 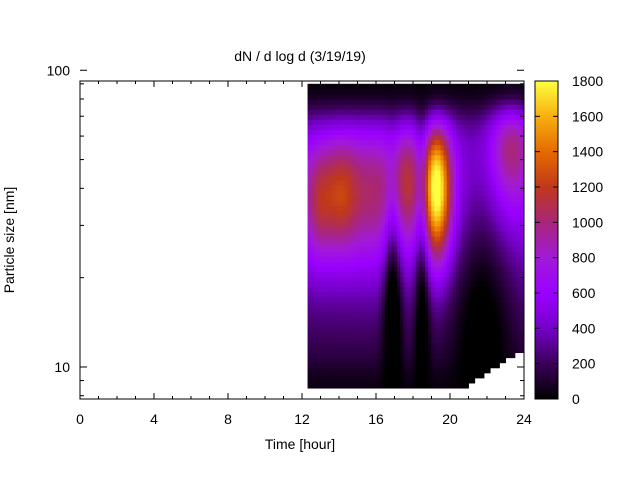 I want to click on colorbar-tick-label: 0, so click(x=576, y=399).